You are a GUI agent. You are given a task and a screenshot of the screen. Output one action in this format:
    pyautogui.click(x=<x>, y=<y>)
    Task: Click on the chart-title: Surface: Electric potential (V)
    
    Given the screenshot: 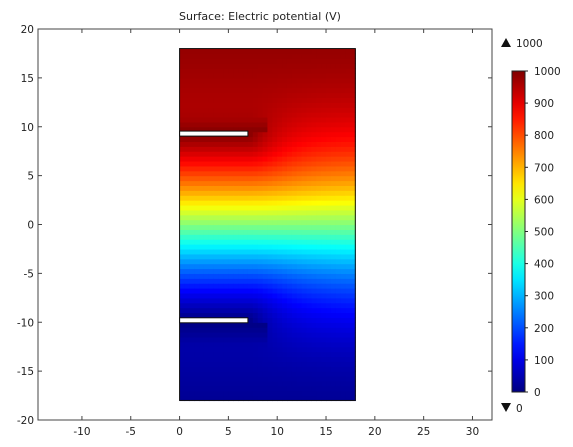 What is the action you would take?
    pyautogui.click(x=260, y=16)
    